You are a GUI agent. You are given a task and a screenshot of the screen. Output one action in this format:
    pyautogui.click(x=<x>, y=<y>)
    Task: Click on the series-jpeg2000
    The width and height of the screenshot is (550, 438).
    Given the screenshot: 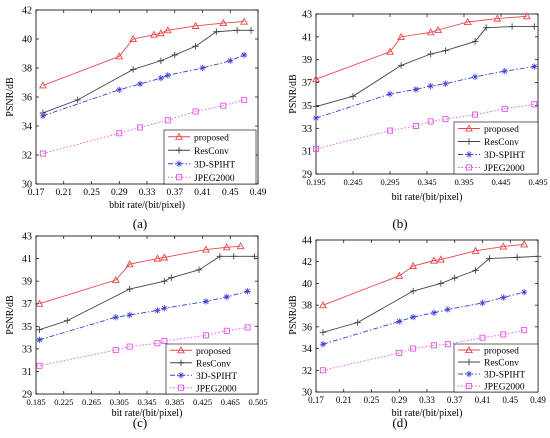 What is the action you would take?
    pyautogui.click(x=425, y=126)
    